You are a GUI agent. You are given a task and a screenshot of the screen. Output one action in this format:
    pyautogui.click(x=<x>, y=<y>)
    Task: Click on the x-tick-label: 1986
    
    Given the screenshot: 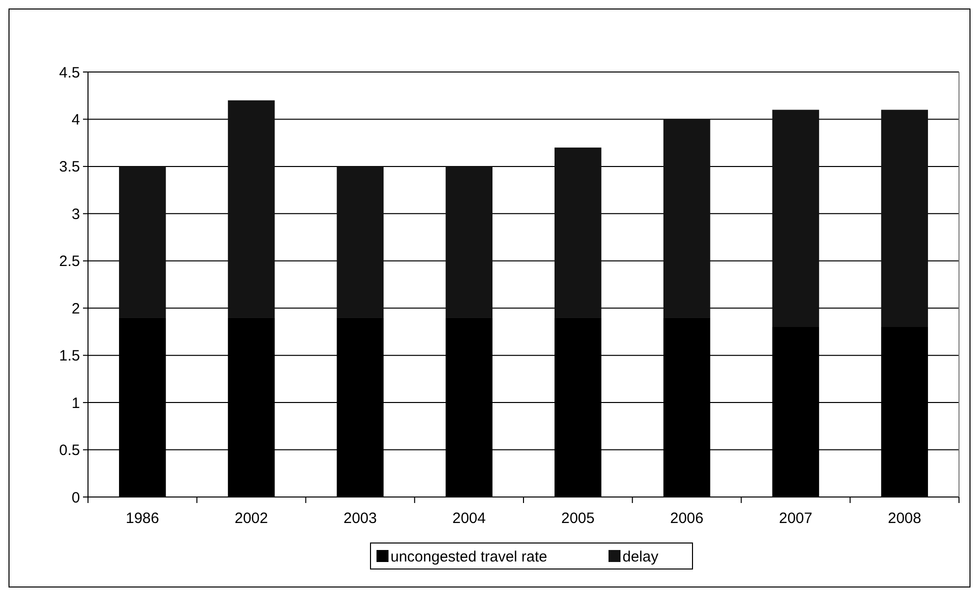 What is the action you would take?
    pyautogui.click(x=143, y=518)
    